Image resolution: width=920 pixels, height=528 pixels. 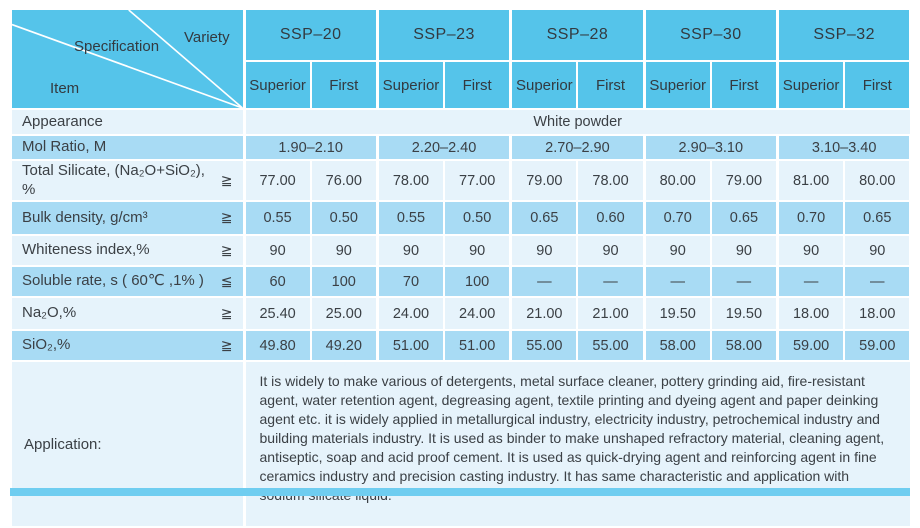 I want to click on sio2-value: 49.80, so click(x=277, y=345).